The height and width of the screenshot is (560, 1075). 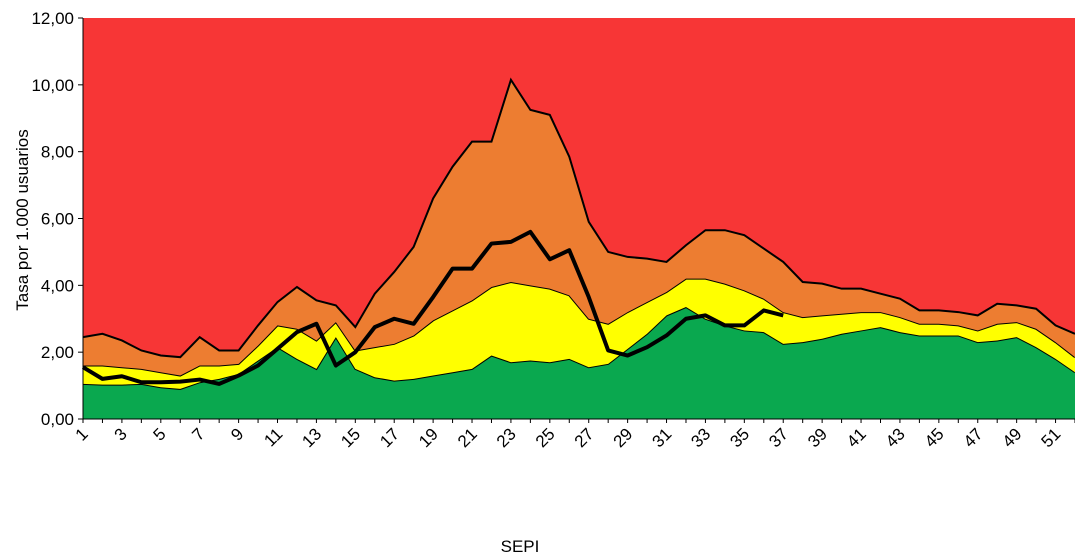 What do you see at coordinates (121, 434) in the screenshot?
I see `x-tick-label: 3` at bounding box center [121, 434].